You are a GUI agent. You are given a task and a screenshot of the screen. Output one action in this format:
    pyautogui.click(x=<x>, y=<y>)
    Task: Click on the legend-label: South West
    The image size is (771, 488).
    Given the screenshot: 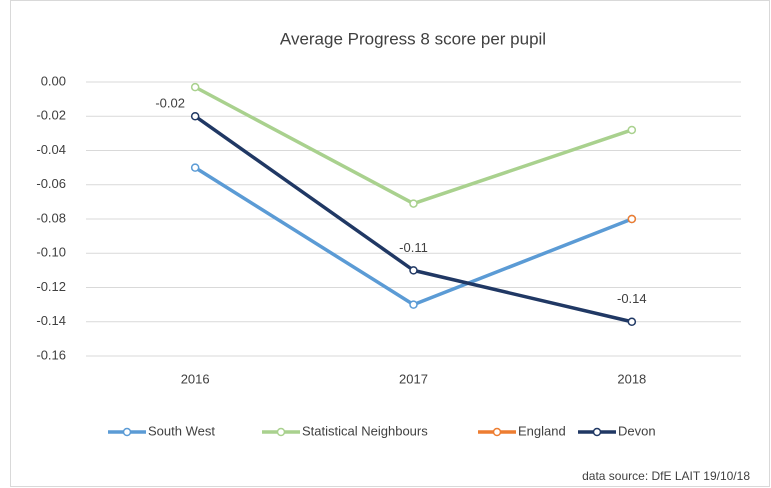 What is the action you would take?
    pyautogui.click(x=181, y=430)
    